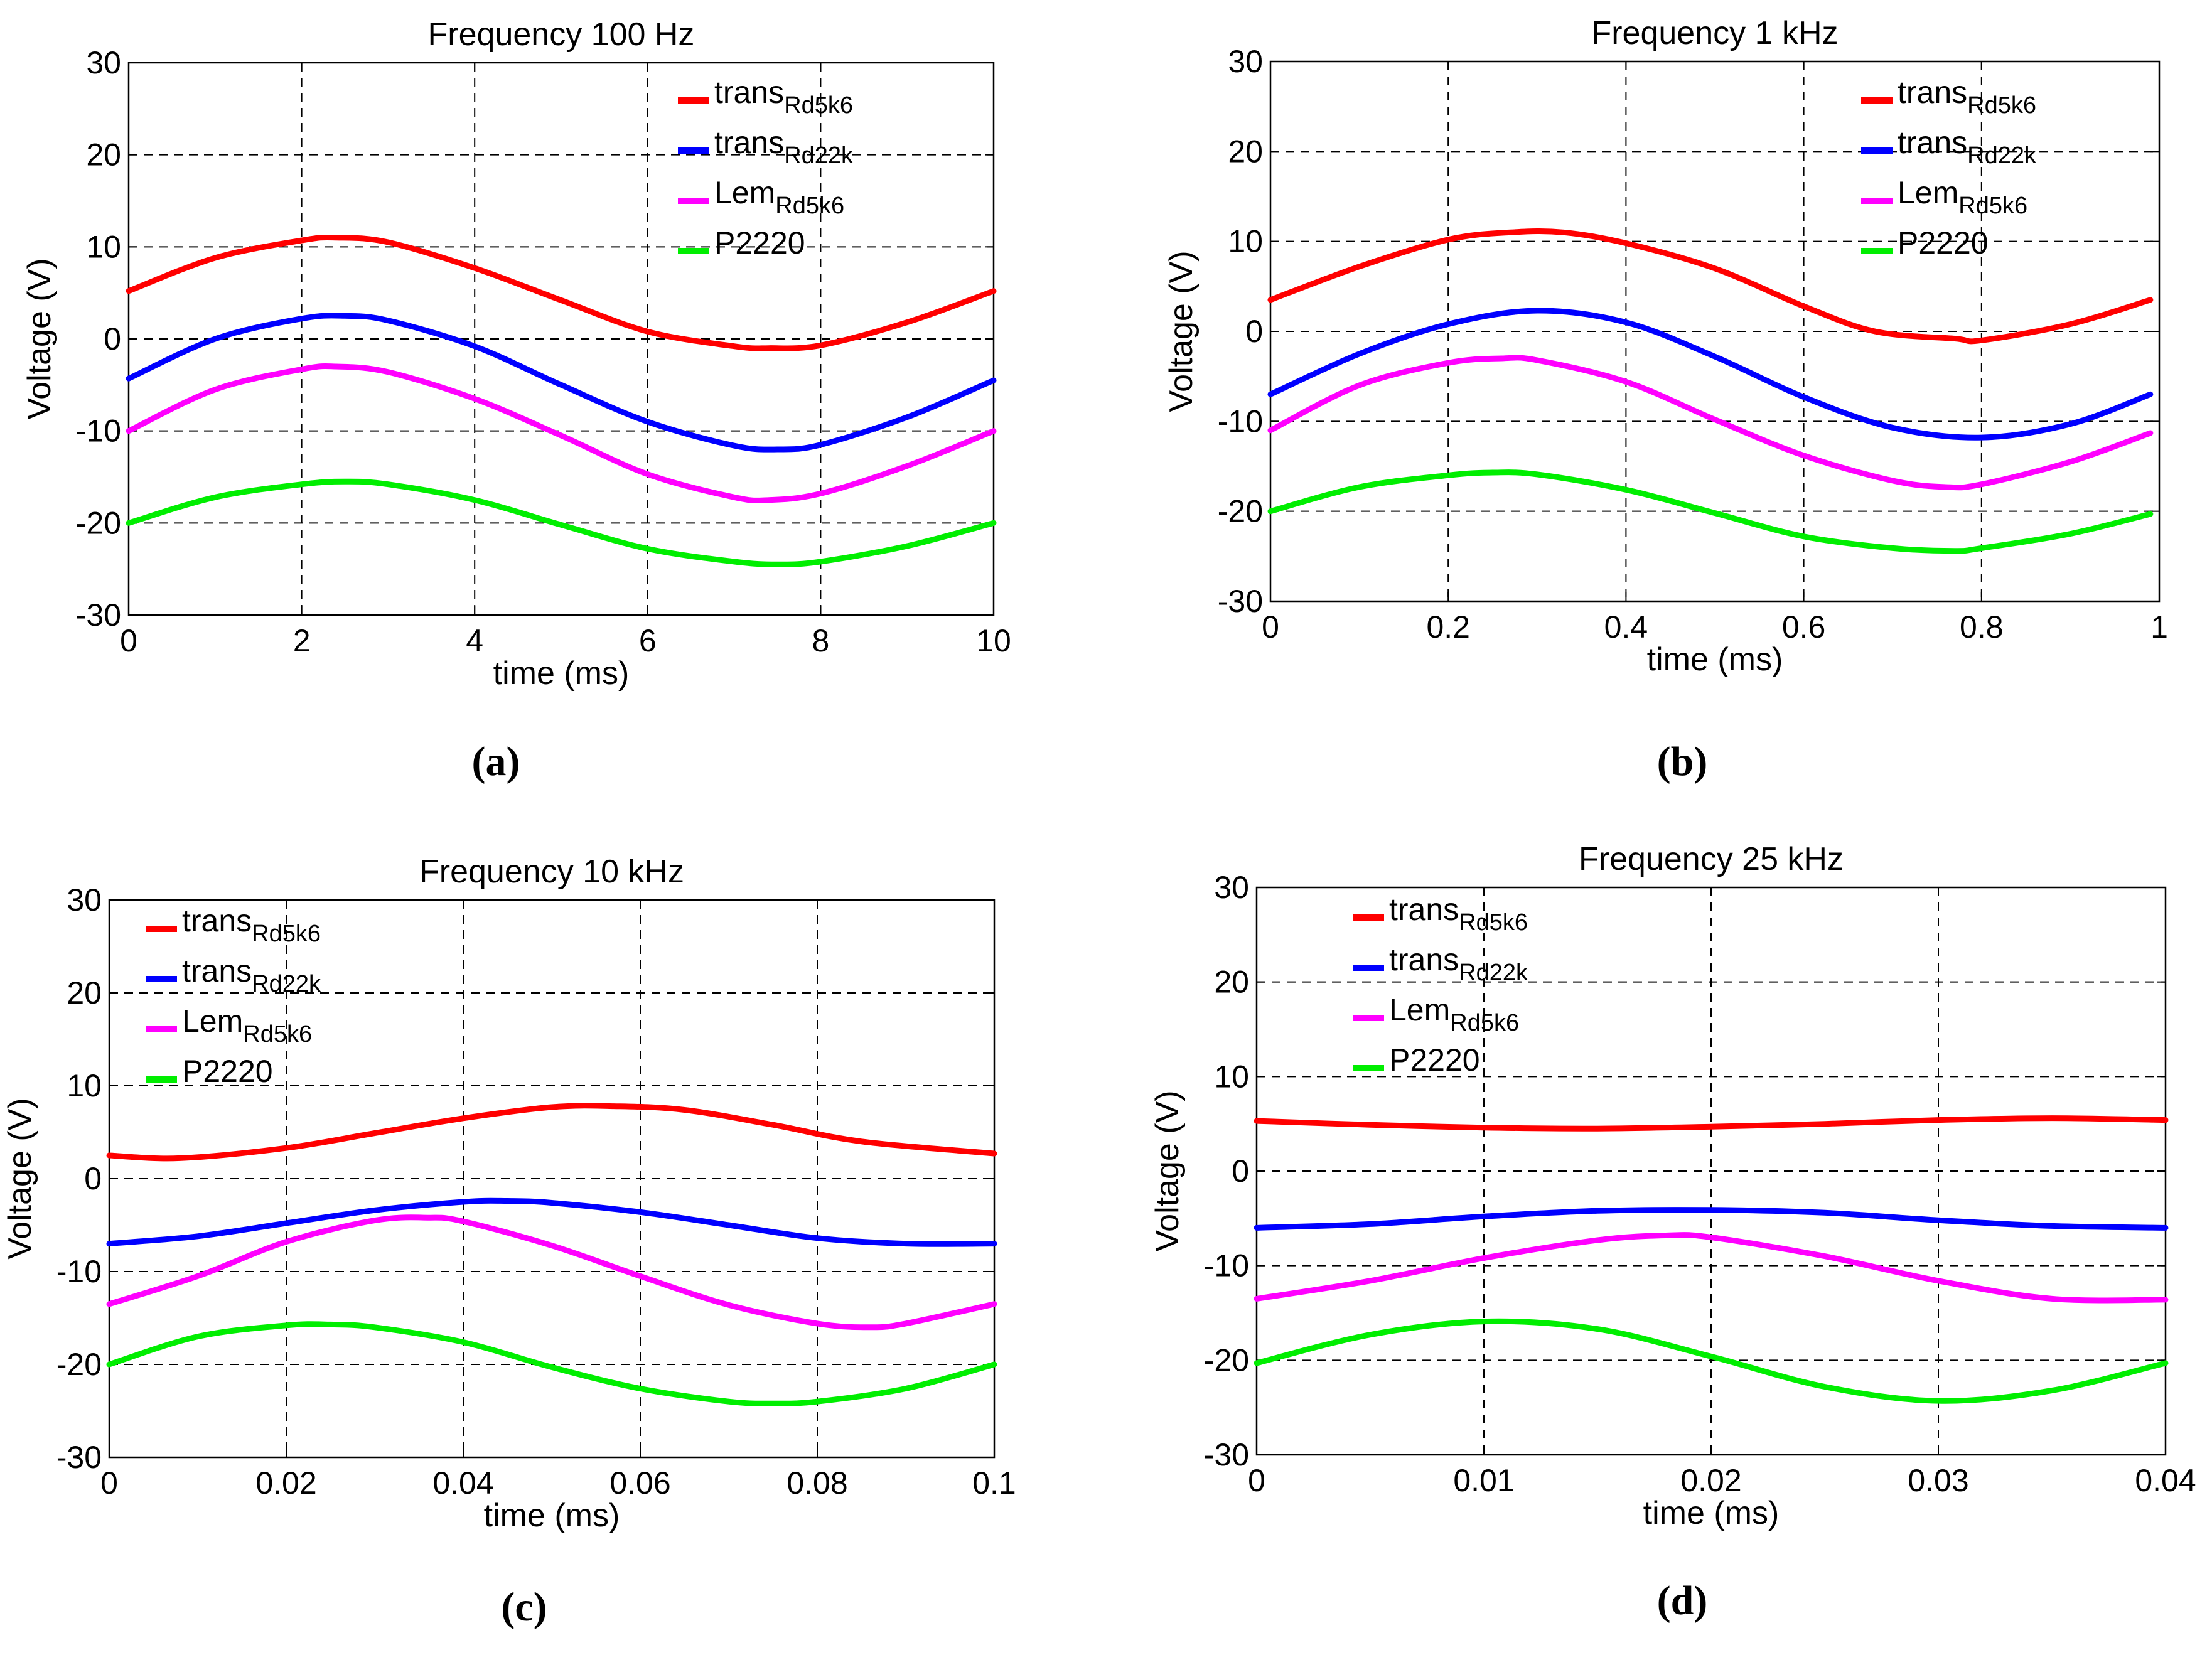  What do you see at coordinates (993, 640) in the screenshot?
I see `x-tick-label: 10` at bounding box center [993, 640].